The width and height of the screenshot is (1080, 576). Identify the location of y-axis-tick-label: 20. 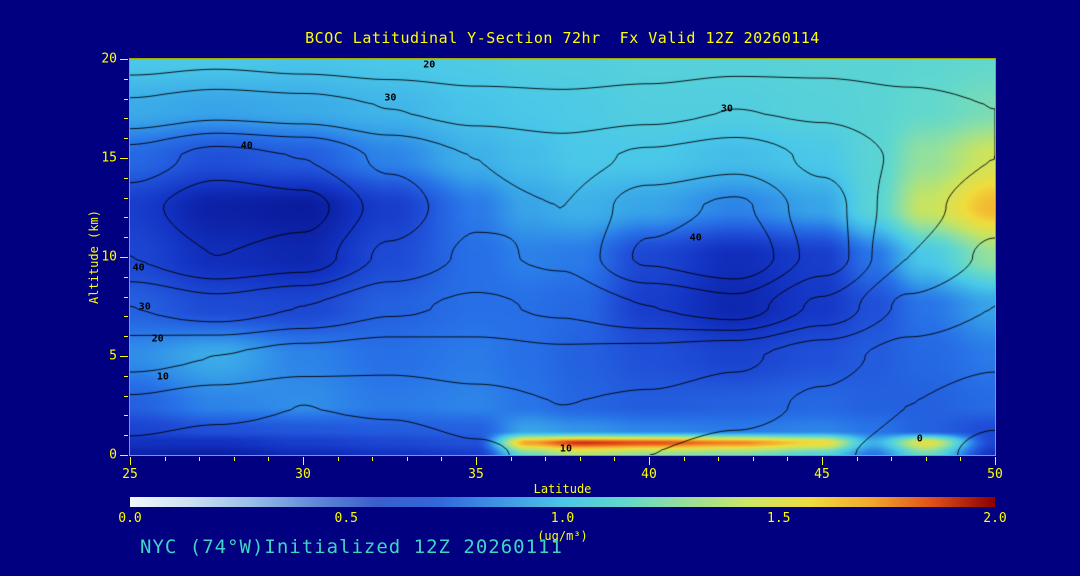
(109, 59).